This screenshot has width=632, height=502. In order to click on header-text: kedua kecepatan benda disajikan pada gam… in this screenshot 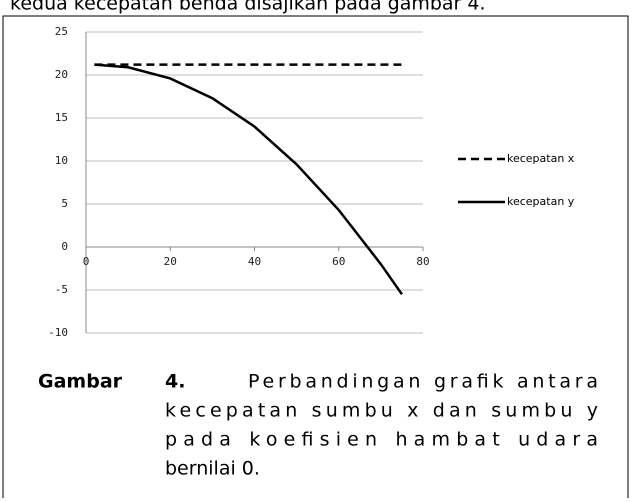, I will do `click(248, 7)`.